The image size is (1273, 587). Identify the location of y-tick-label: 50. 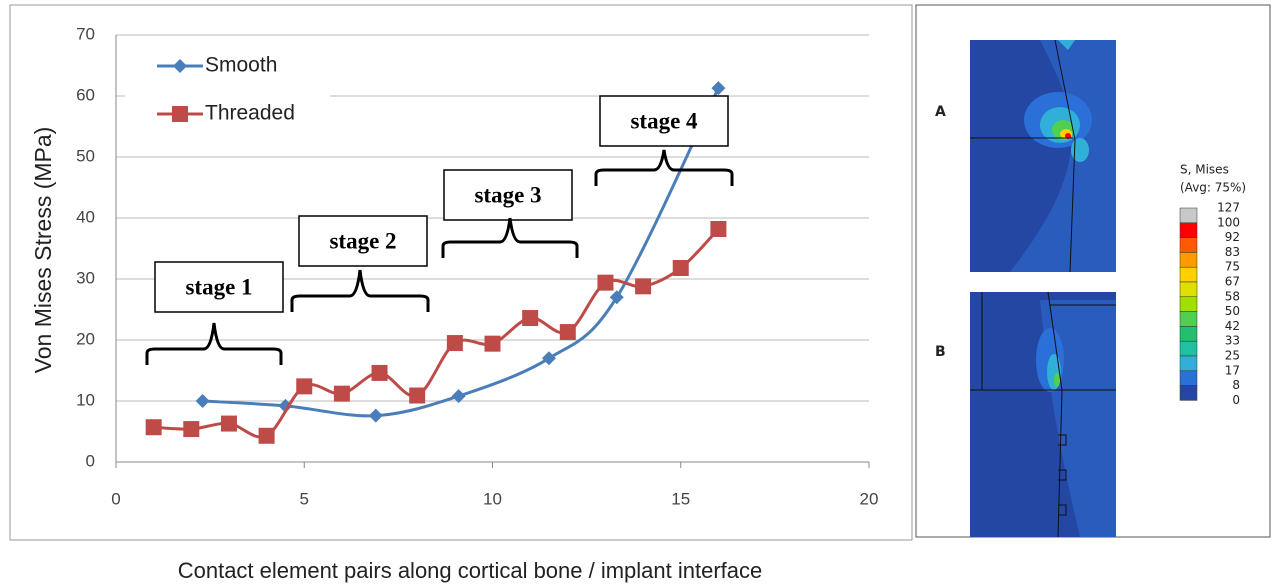
(85, 155).